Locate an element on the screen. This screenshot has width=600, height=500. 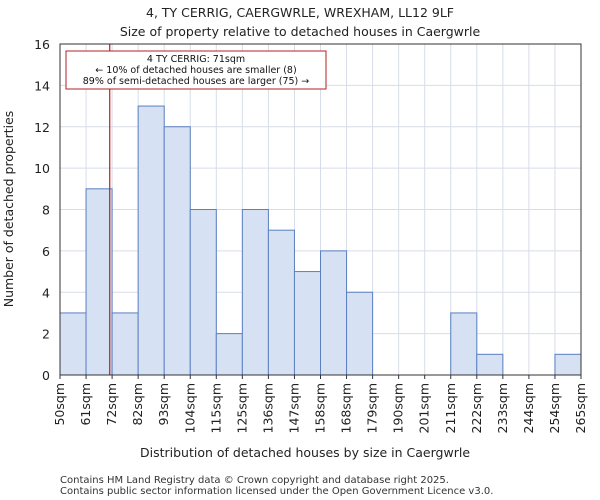
y-tick-label: 0 is located at coordinates (46, 375).